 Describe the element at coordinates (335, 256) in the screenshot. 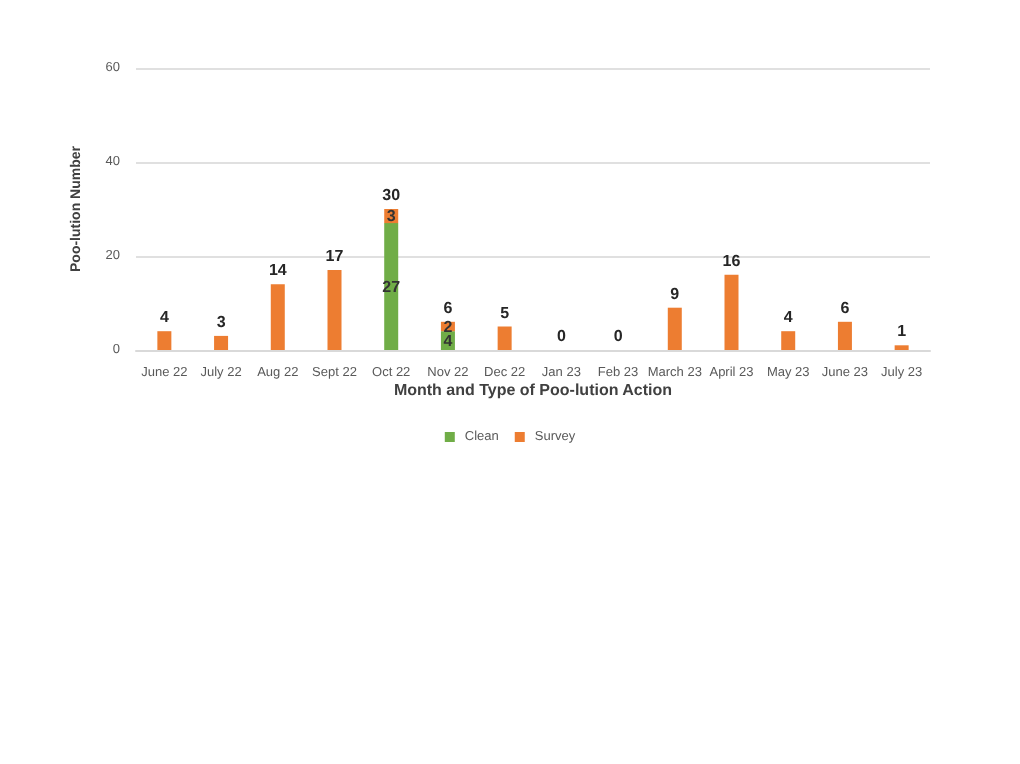

I see `total-label: 17` at that location.